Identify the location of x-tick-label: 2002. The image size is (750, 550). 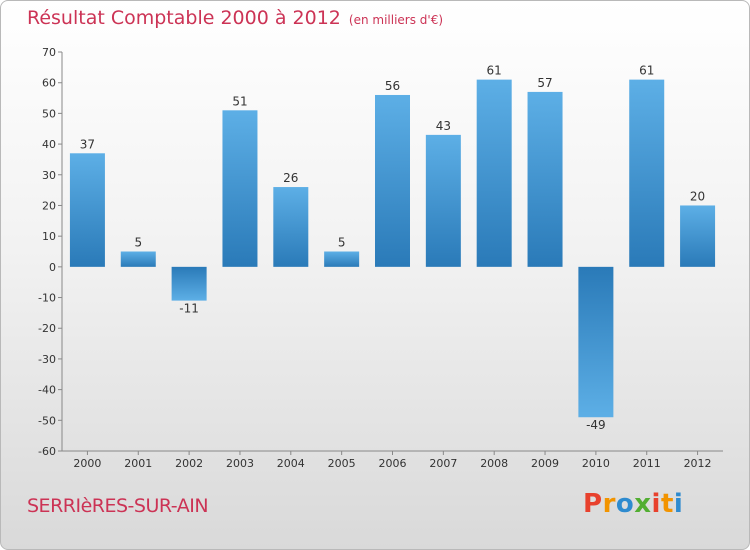
(189, 463).